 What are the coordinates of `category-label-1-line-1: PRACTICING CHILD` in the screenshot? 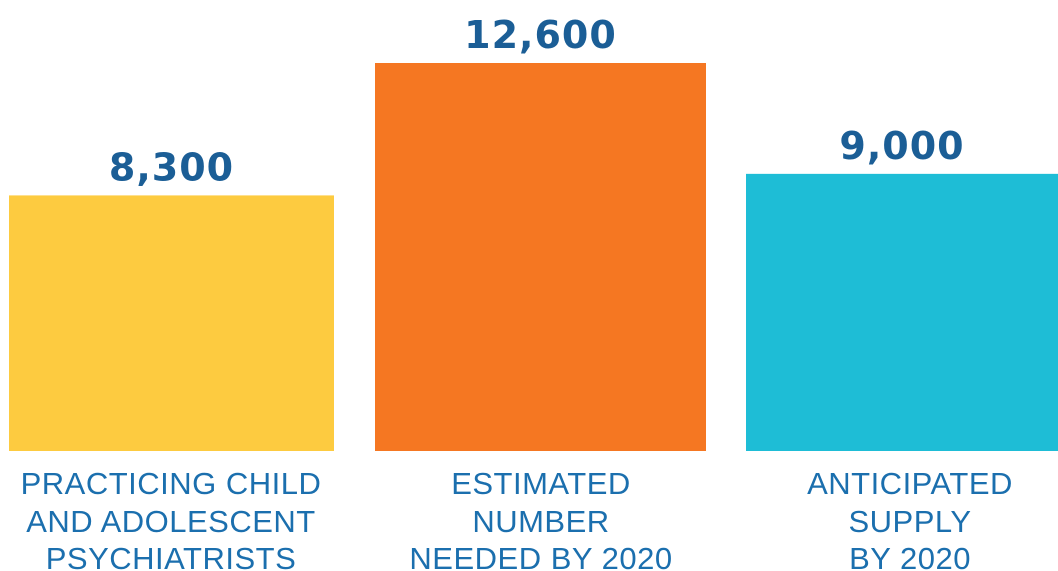 It's located at (171, 483).